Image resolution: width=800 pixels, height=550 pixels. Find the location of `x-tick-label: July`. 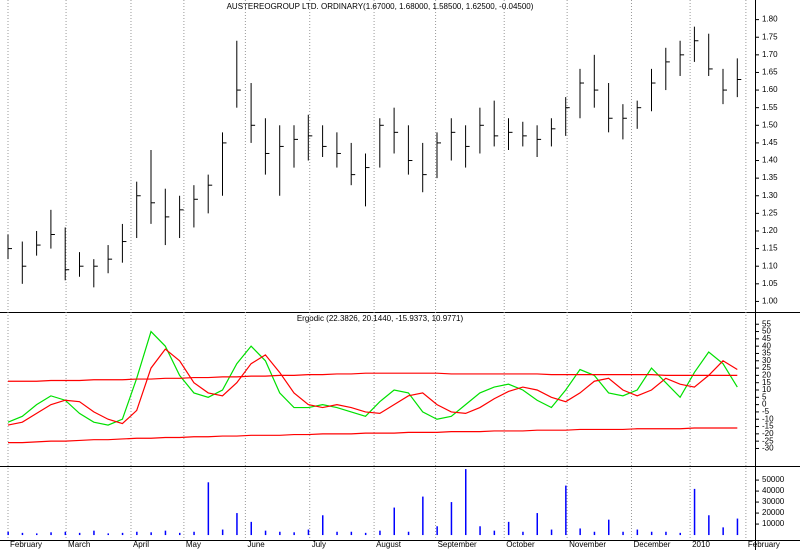

x-tick-label: July is located at coordinates (319, 544).